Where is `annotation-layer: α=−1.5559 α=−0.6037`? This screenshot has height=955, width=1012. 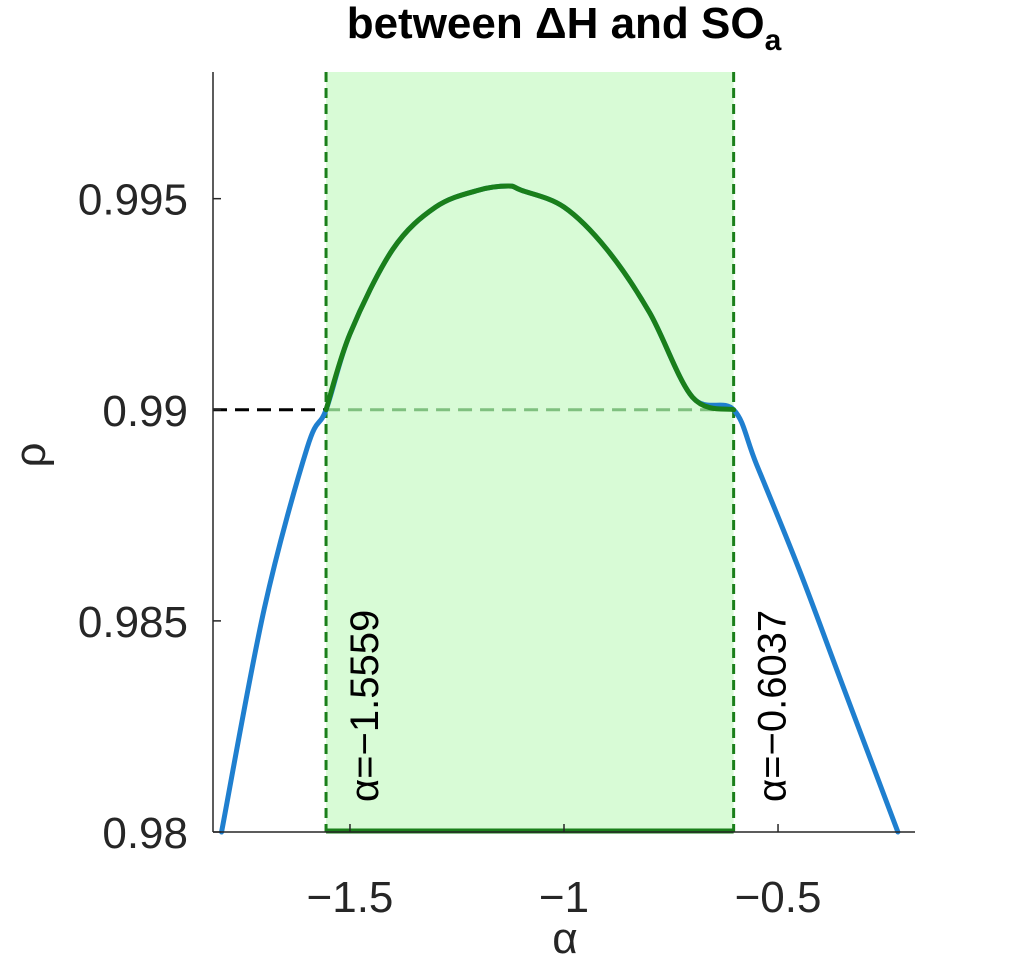
annotation-layer: α=−1.5559 α=−0.6037 is located at coordinates (569, 706).